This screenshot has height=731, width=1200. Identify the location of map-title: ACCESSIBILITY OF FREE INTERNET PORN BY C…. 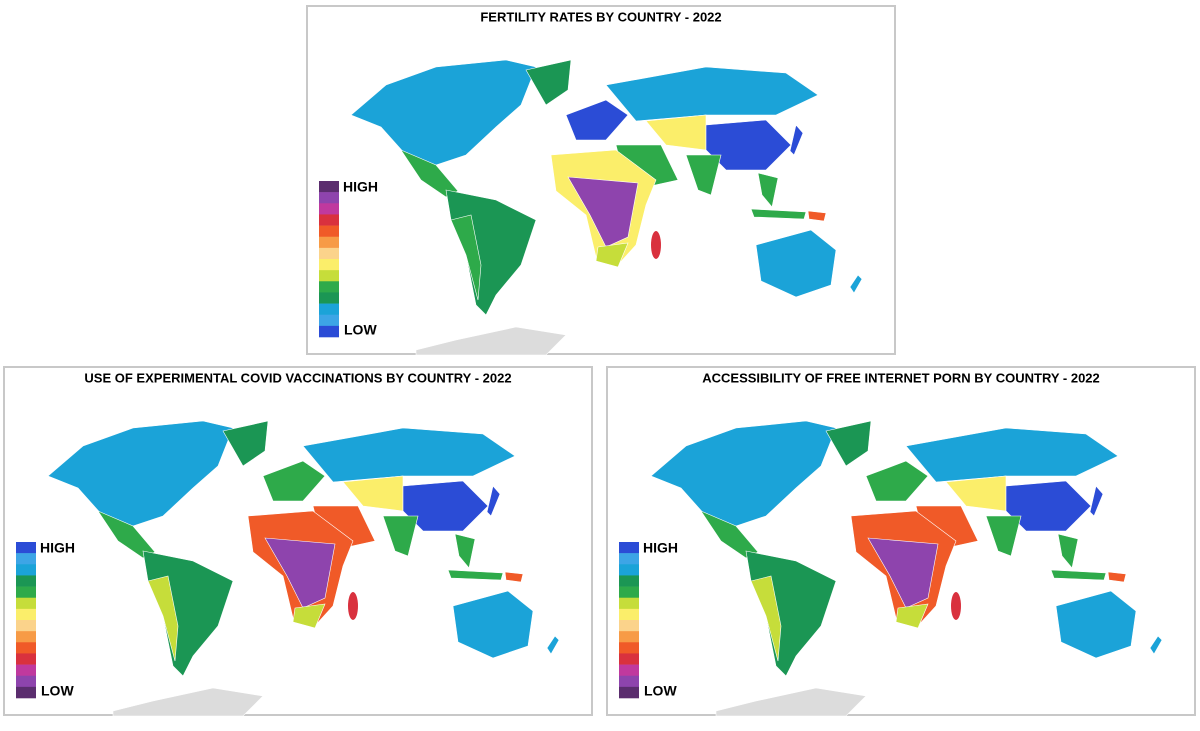
(901, 377).